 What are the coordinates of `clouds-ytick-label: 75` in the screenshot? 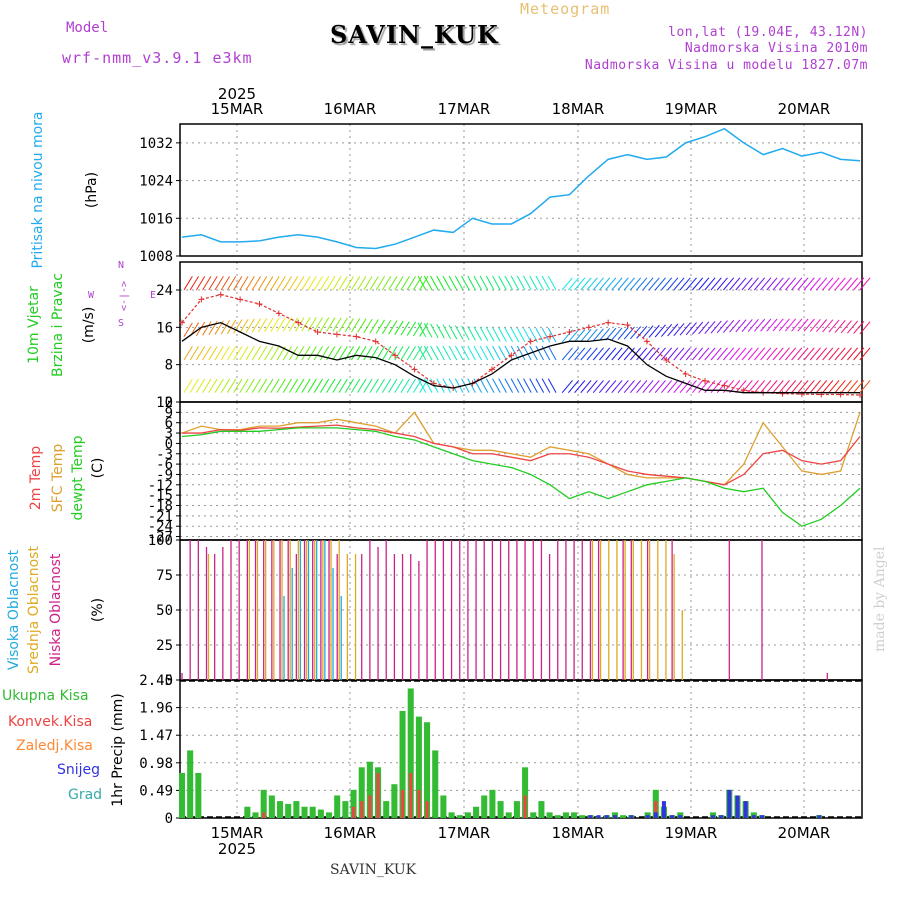 It's located at (164, 576).